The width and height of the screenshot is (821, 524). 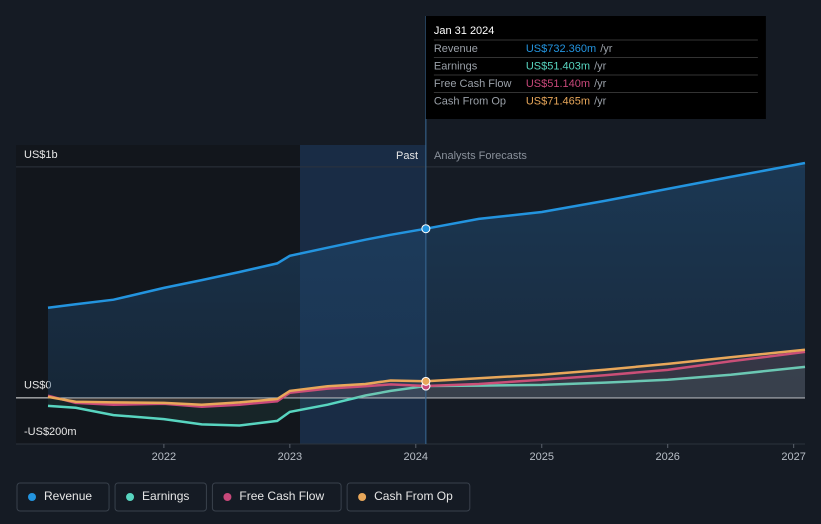 I want to click on forecast-label: Analysts Forecasts, so click(x=480, y=156).